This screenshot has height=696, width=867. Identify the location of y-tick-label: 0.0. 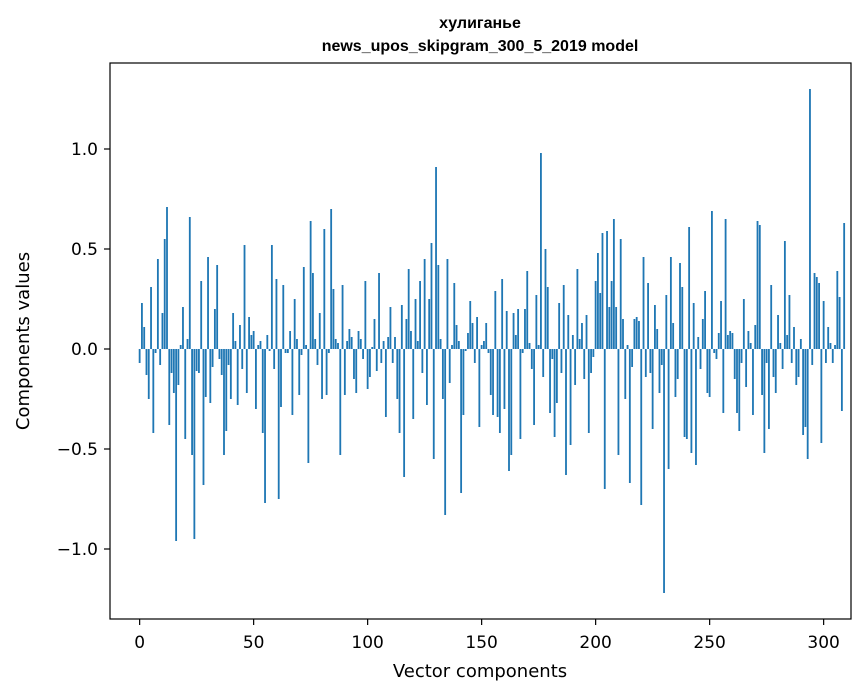
(84, 350).